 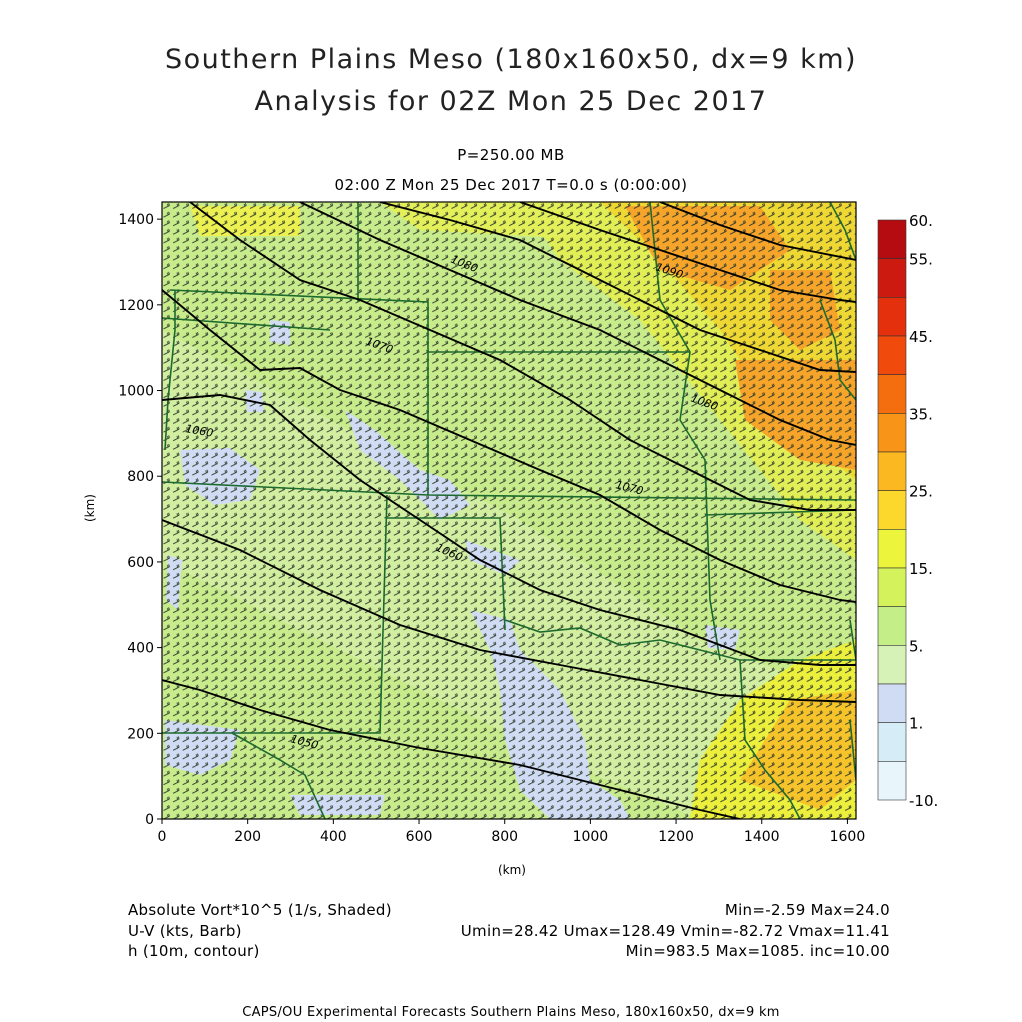 I want to click on y-tick-label: 800, so click(x=140, y=477).